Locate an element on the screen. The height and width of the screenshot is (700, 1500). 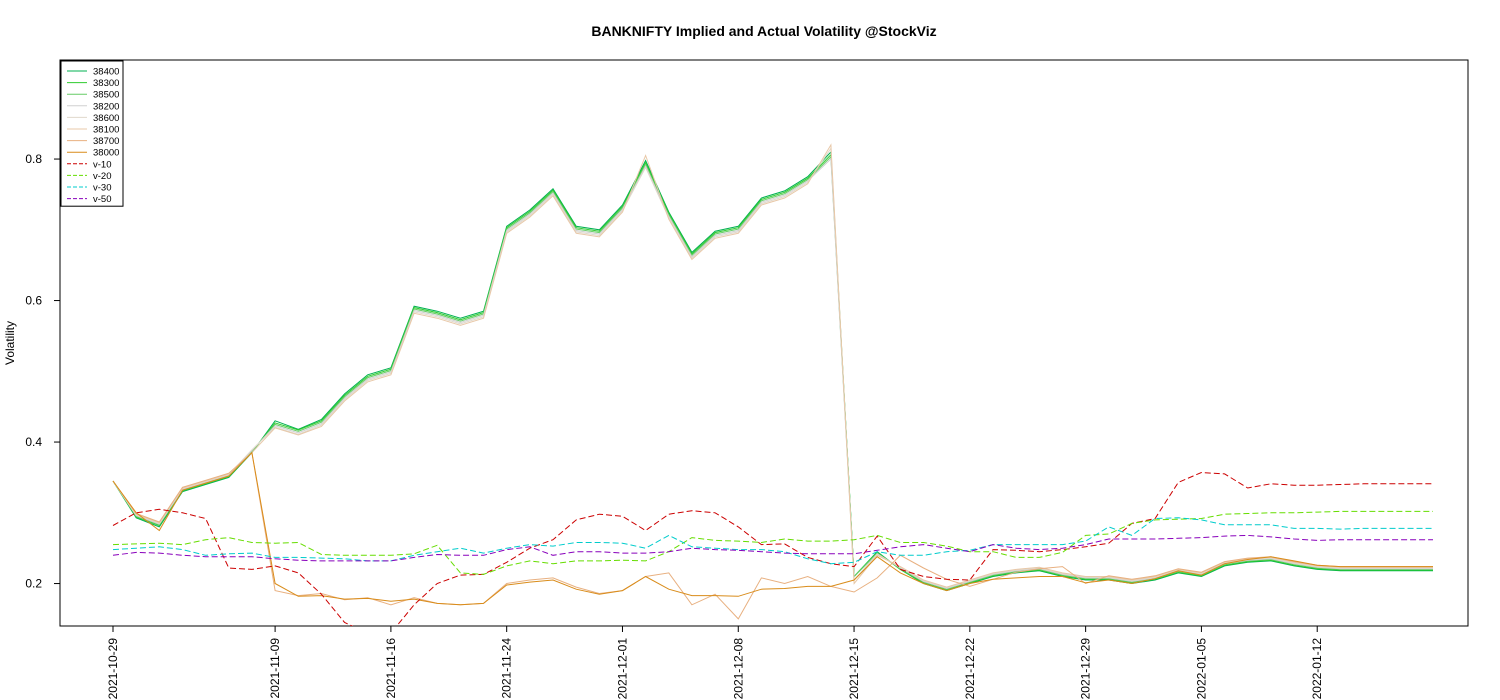
x-tick-label: 2021-12-29 is located at coordinates (1086, 669).